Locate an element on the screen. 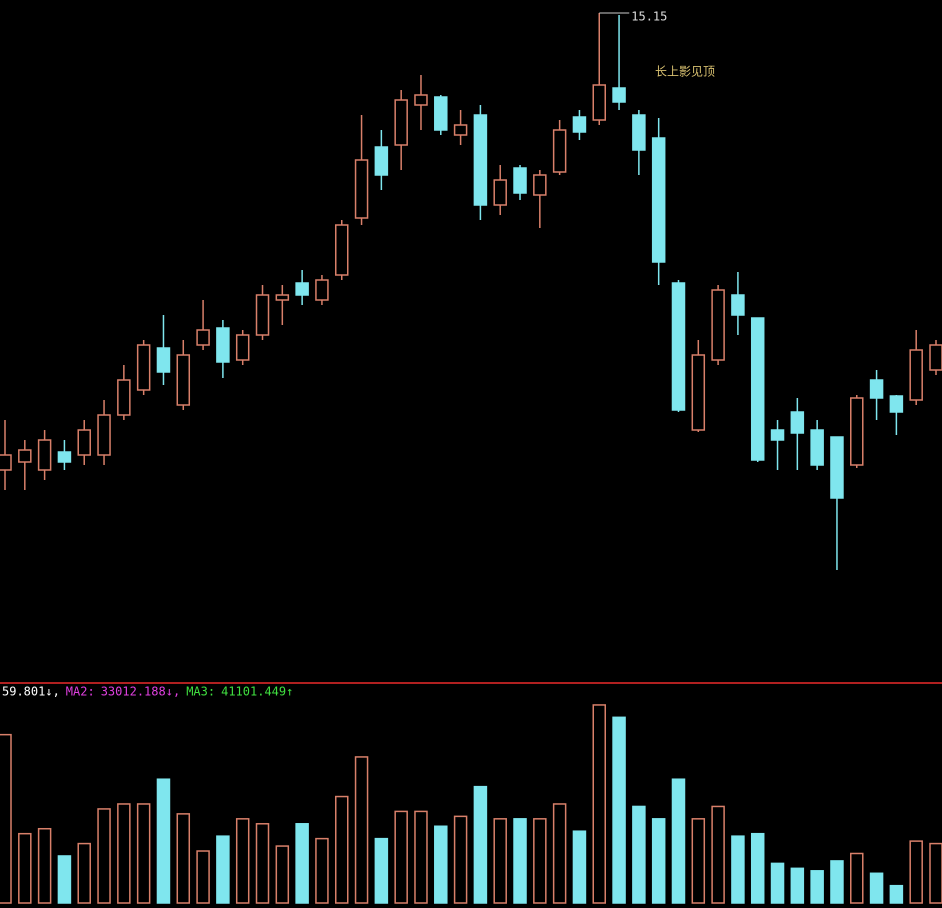  annotation: 长上影见顶 is located at coordinates (685, 72).